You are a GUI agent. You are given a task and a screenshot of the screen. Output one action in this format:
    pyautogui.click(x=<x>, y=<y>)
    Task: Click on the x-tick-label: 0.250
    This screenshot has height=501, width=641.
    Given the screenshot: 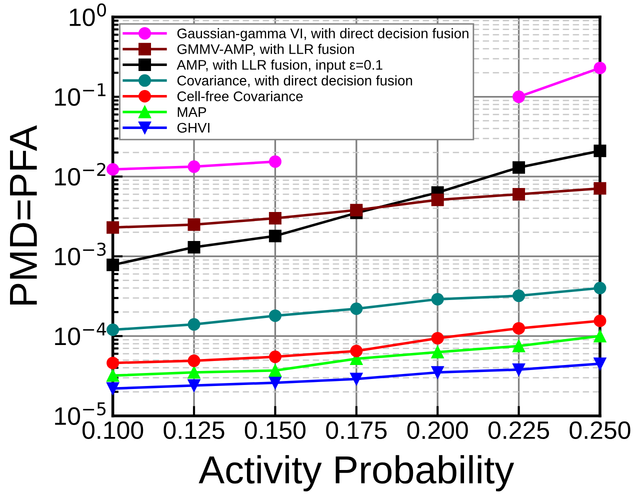 What is the action you would take?
    pyautogui.click(x=600, y=430)
    